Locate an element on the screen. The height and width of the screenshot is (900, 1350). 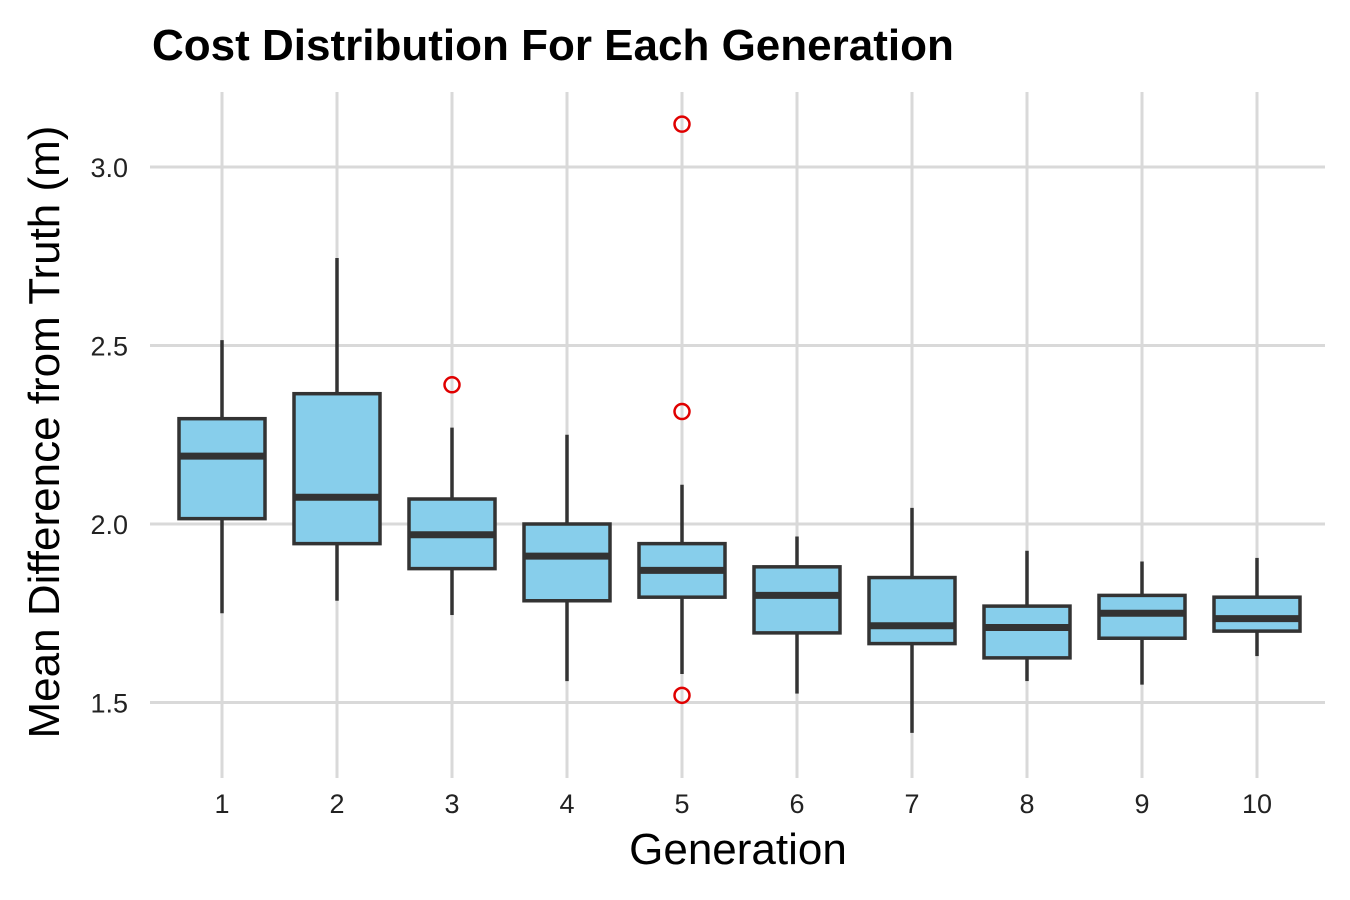
y-tick-label: 1.5 is located at coordinates (109, 704).